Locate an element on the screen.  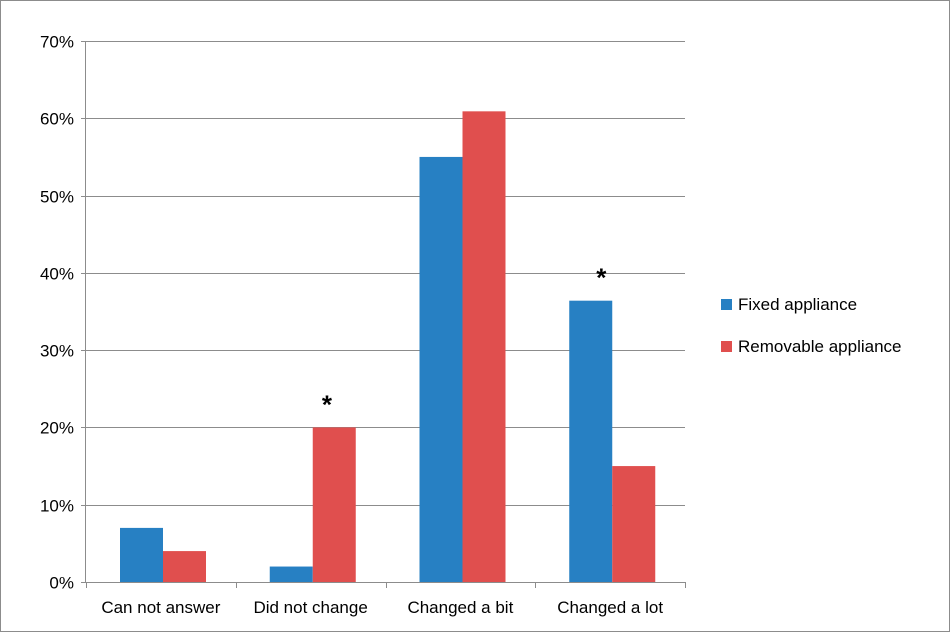
legend-label: Removable appliance is located at coordinates (820, 346).